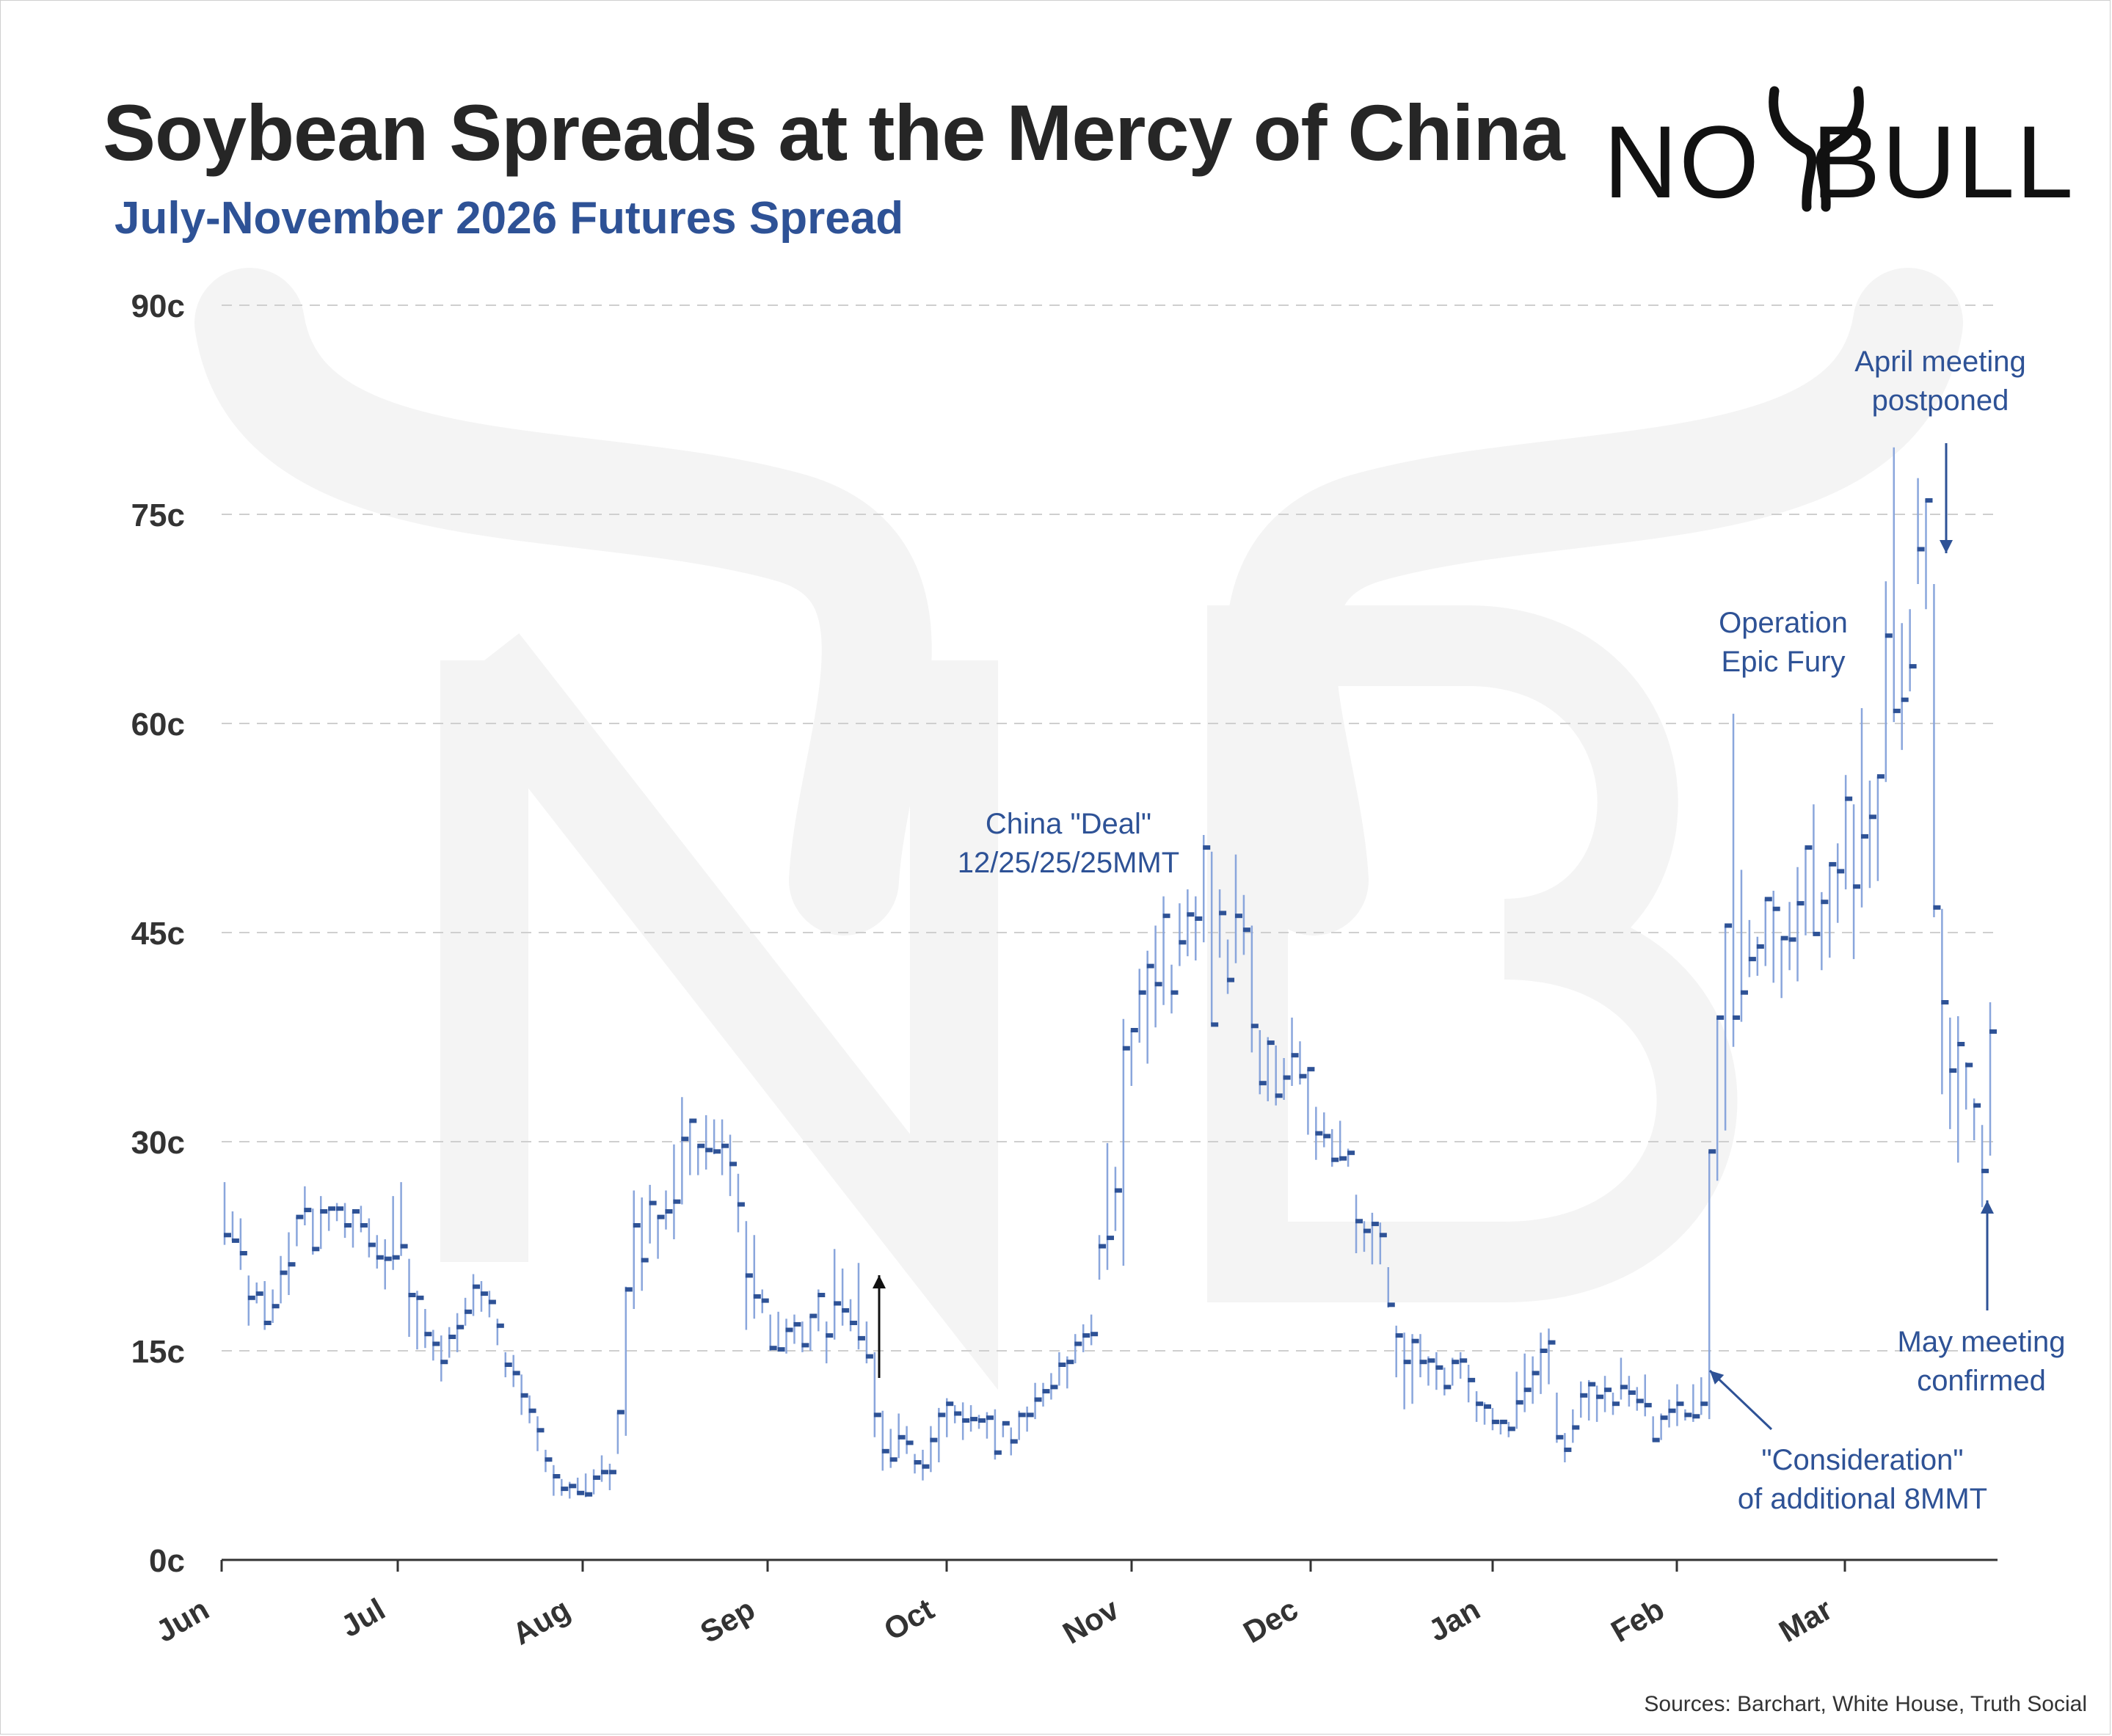  I want to click on x-tick-label: Feb, so click(1637, 1620).